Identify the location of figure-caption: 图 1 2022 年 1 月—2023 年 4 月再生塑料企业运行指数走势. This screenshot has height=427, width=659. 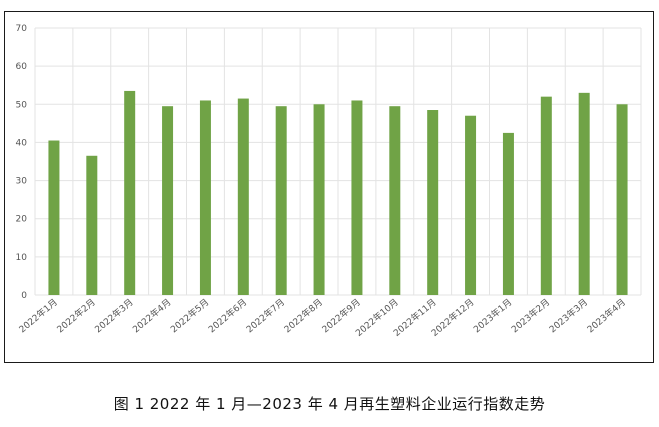
(329, 404).